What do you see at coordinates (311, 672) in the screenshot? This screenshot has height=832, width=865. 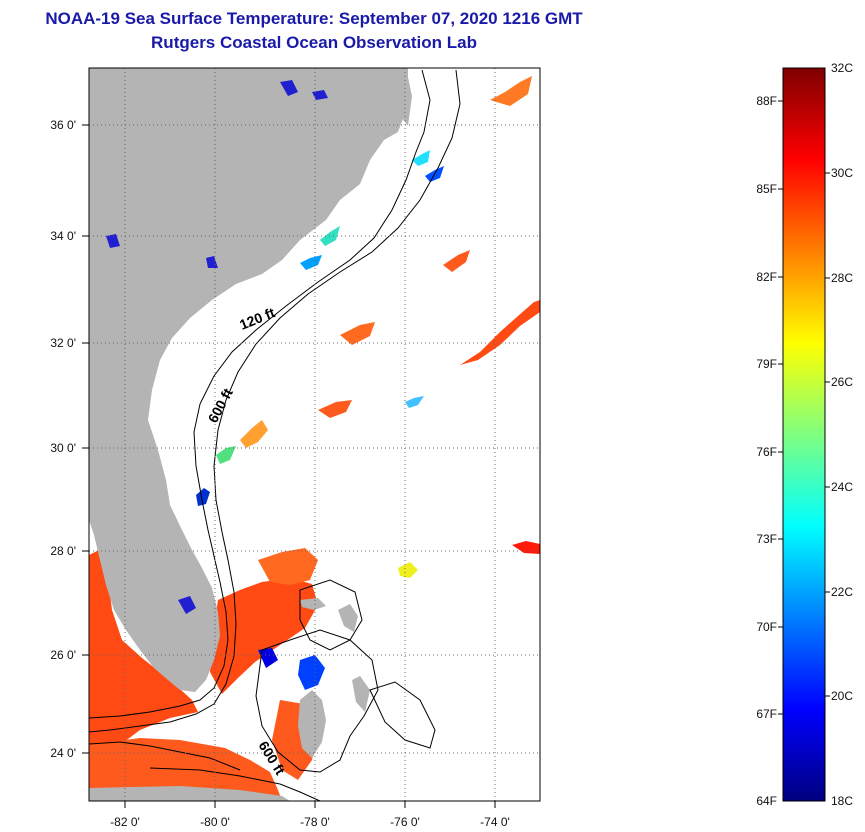 I see `sst-patch-coastal-cool-c` at bounding box center [311, 672].